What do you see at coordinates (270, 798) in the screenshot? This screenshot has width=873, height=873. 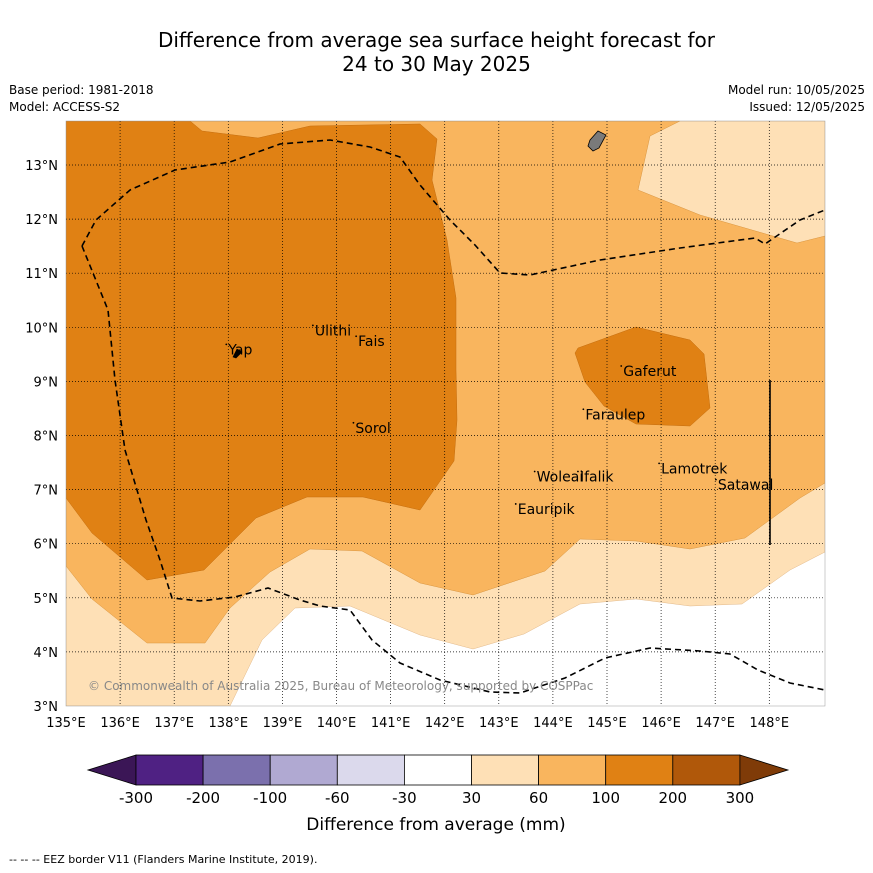 I see `colorbar-tick-label: -100` at bounding box center [270, 798].